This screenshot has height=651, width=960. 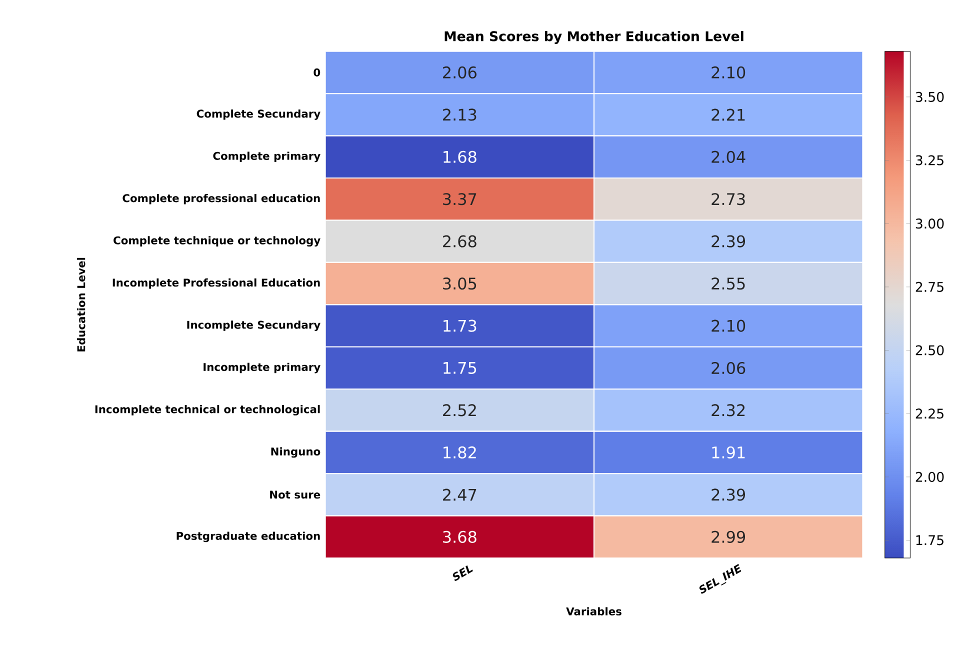 I want to click on color-bar-label: 1.75, so click(x=930, y=540).